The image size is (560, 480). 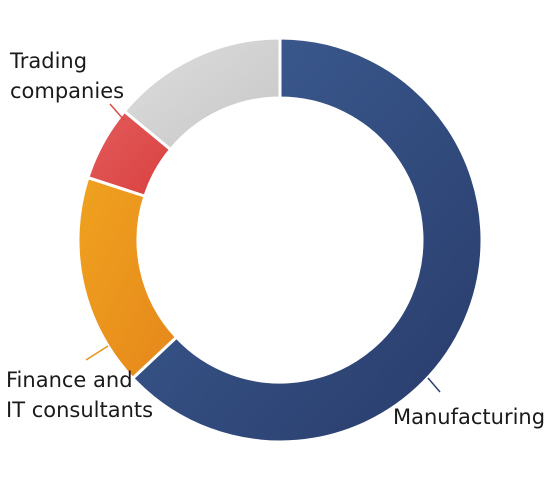 What do you see at coordinates (67, 91) in the screenshot?
I see `label-line-trading-companies-1: companies` at bounding box center [67, 91].